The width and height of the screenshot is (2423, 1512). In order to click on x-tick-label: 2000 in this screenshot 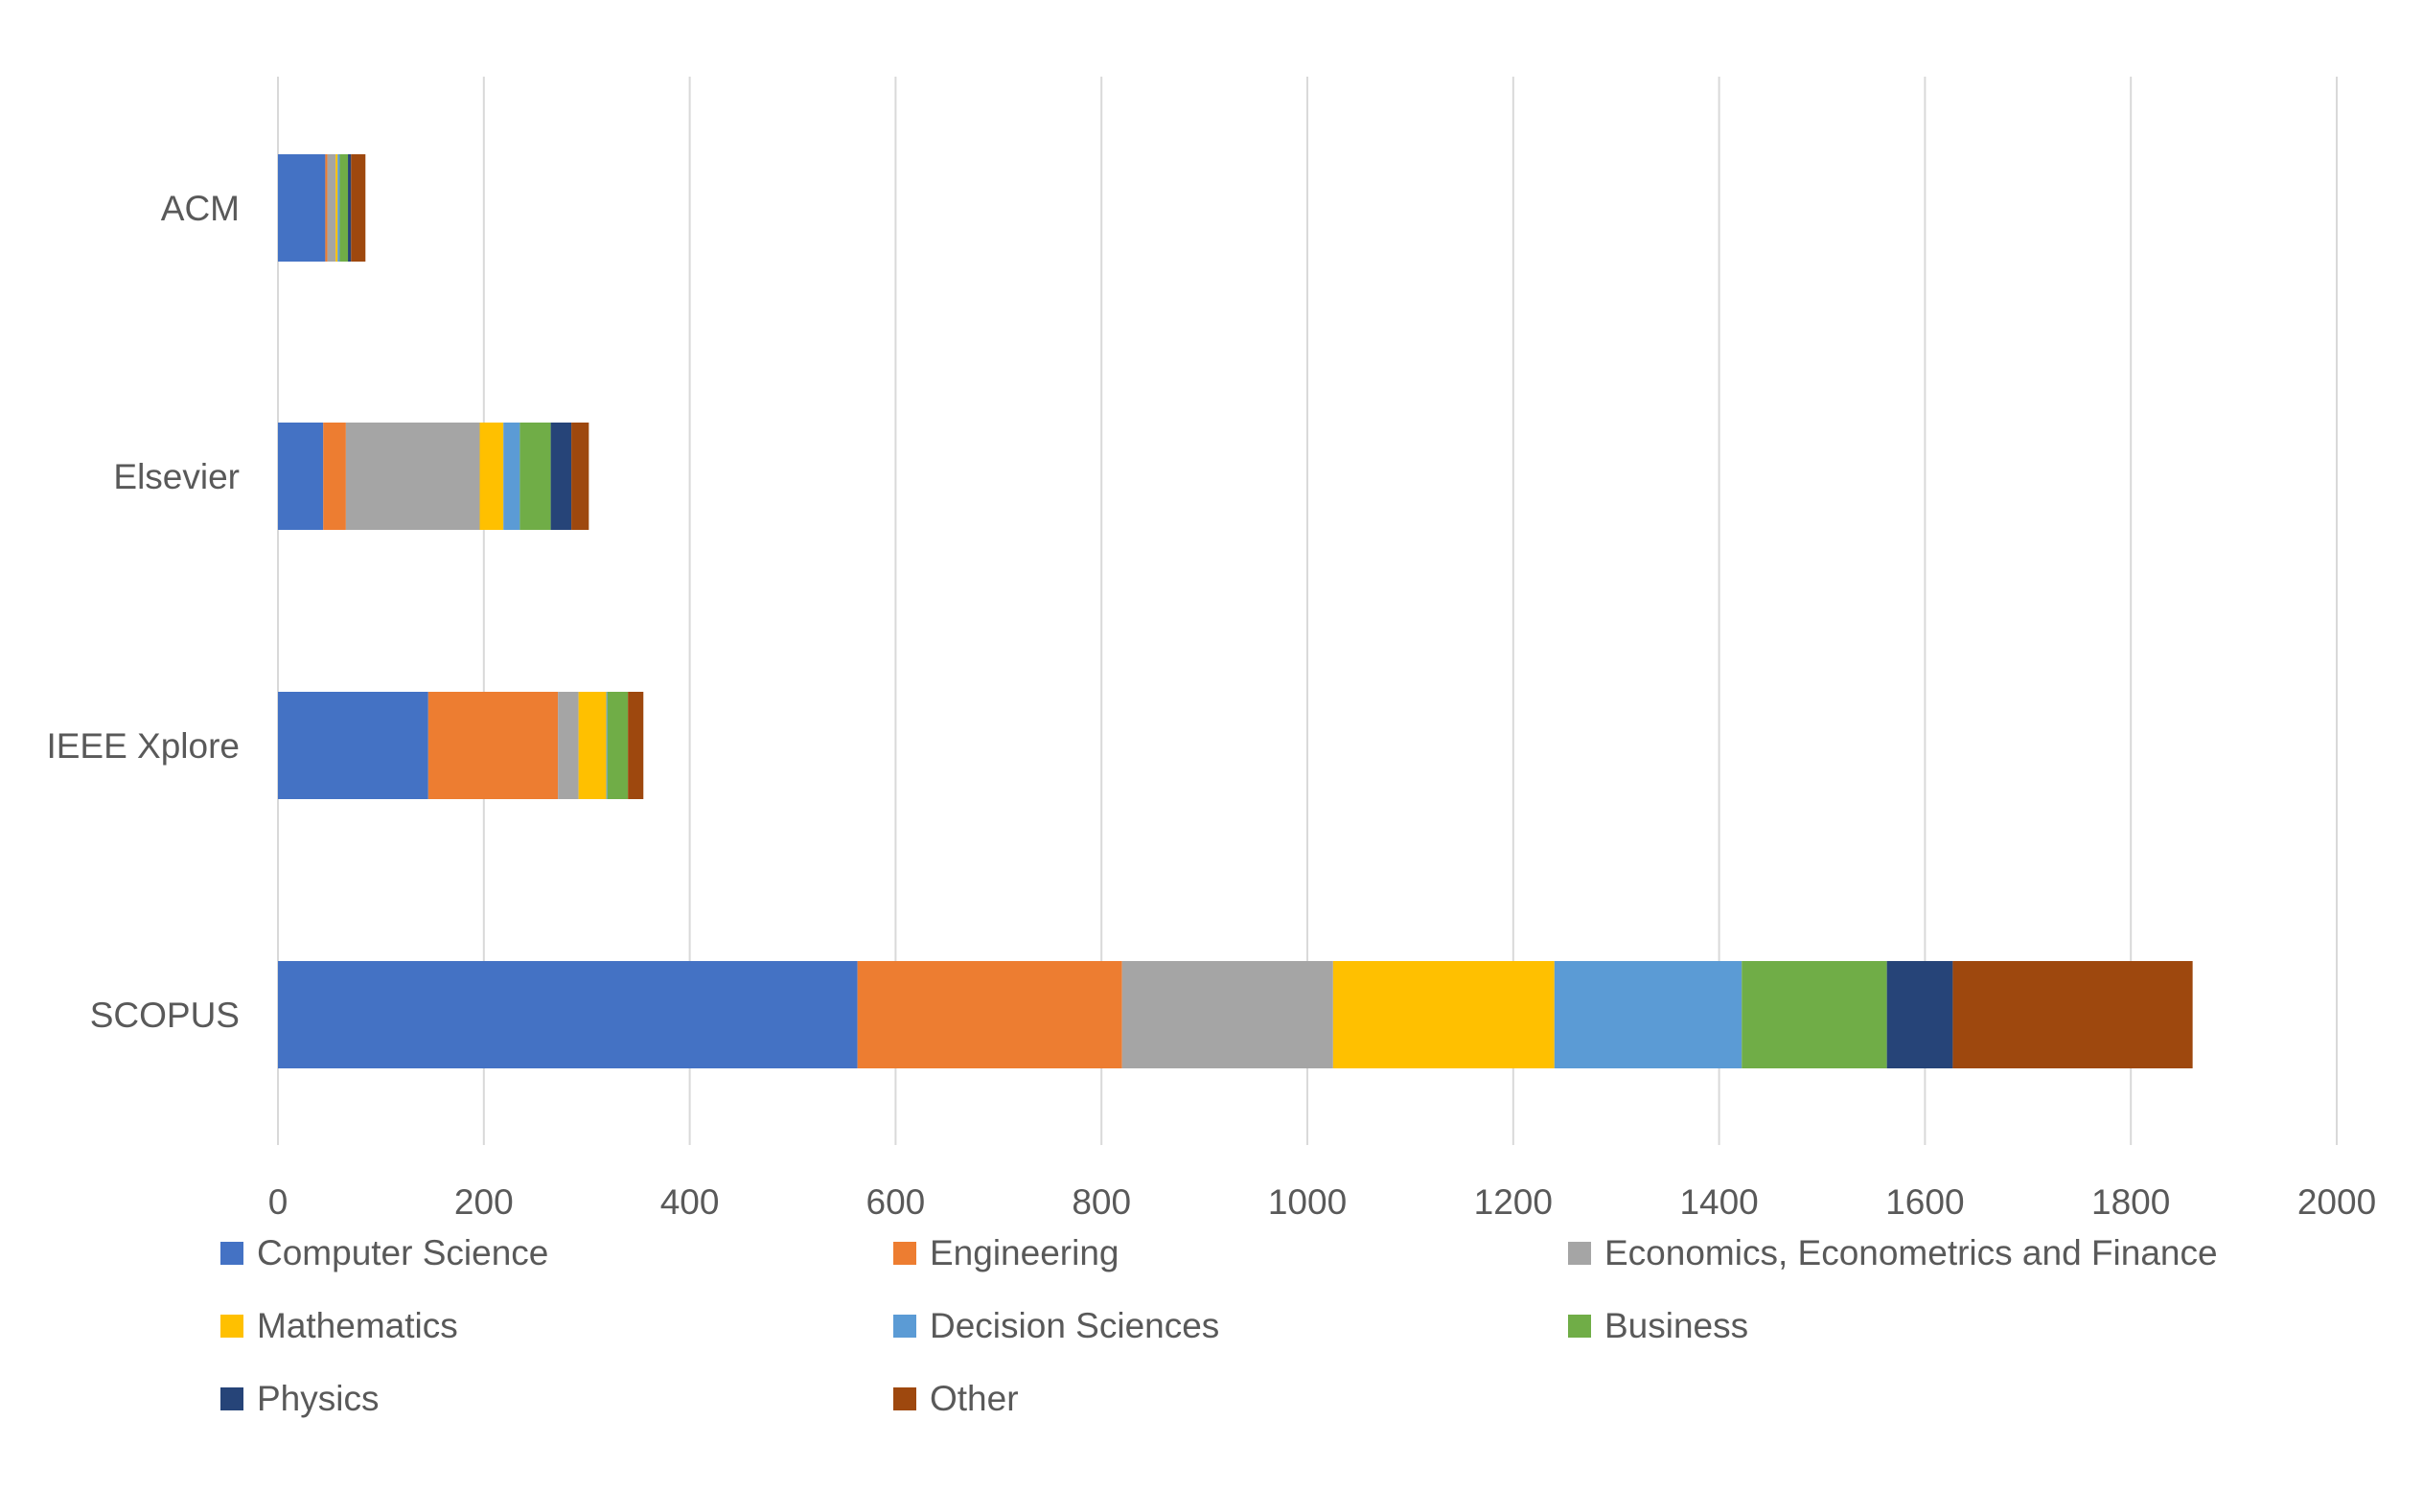, I will do `click(2336, 1202)`.